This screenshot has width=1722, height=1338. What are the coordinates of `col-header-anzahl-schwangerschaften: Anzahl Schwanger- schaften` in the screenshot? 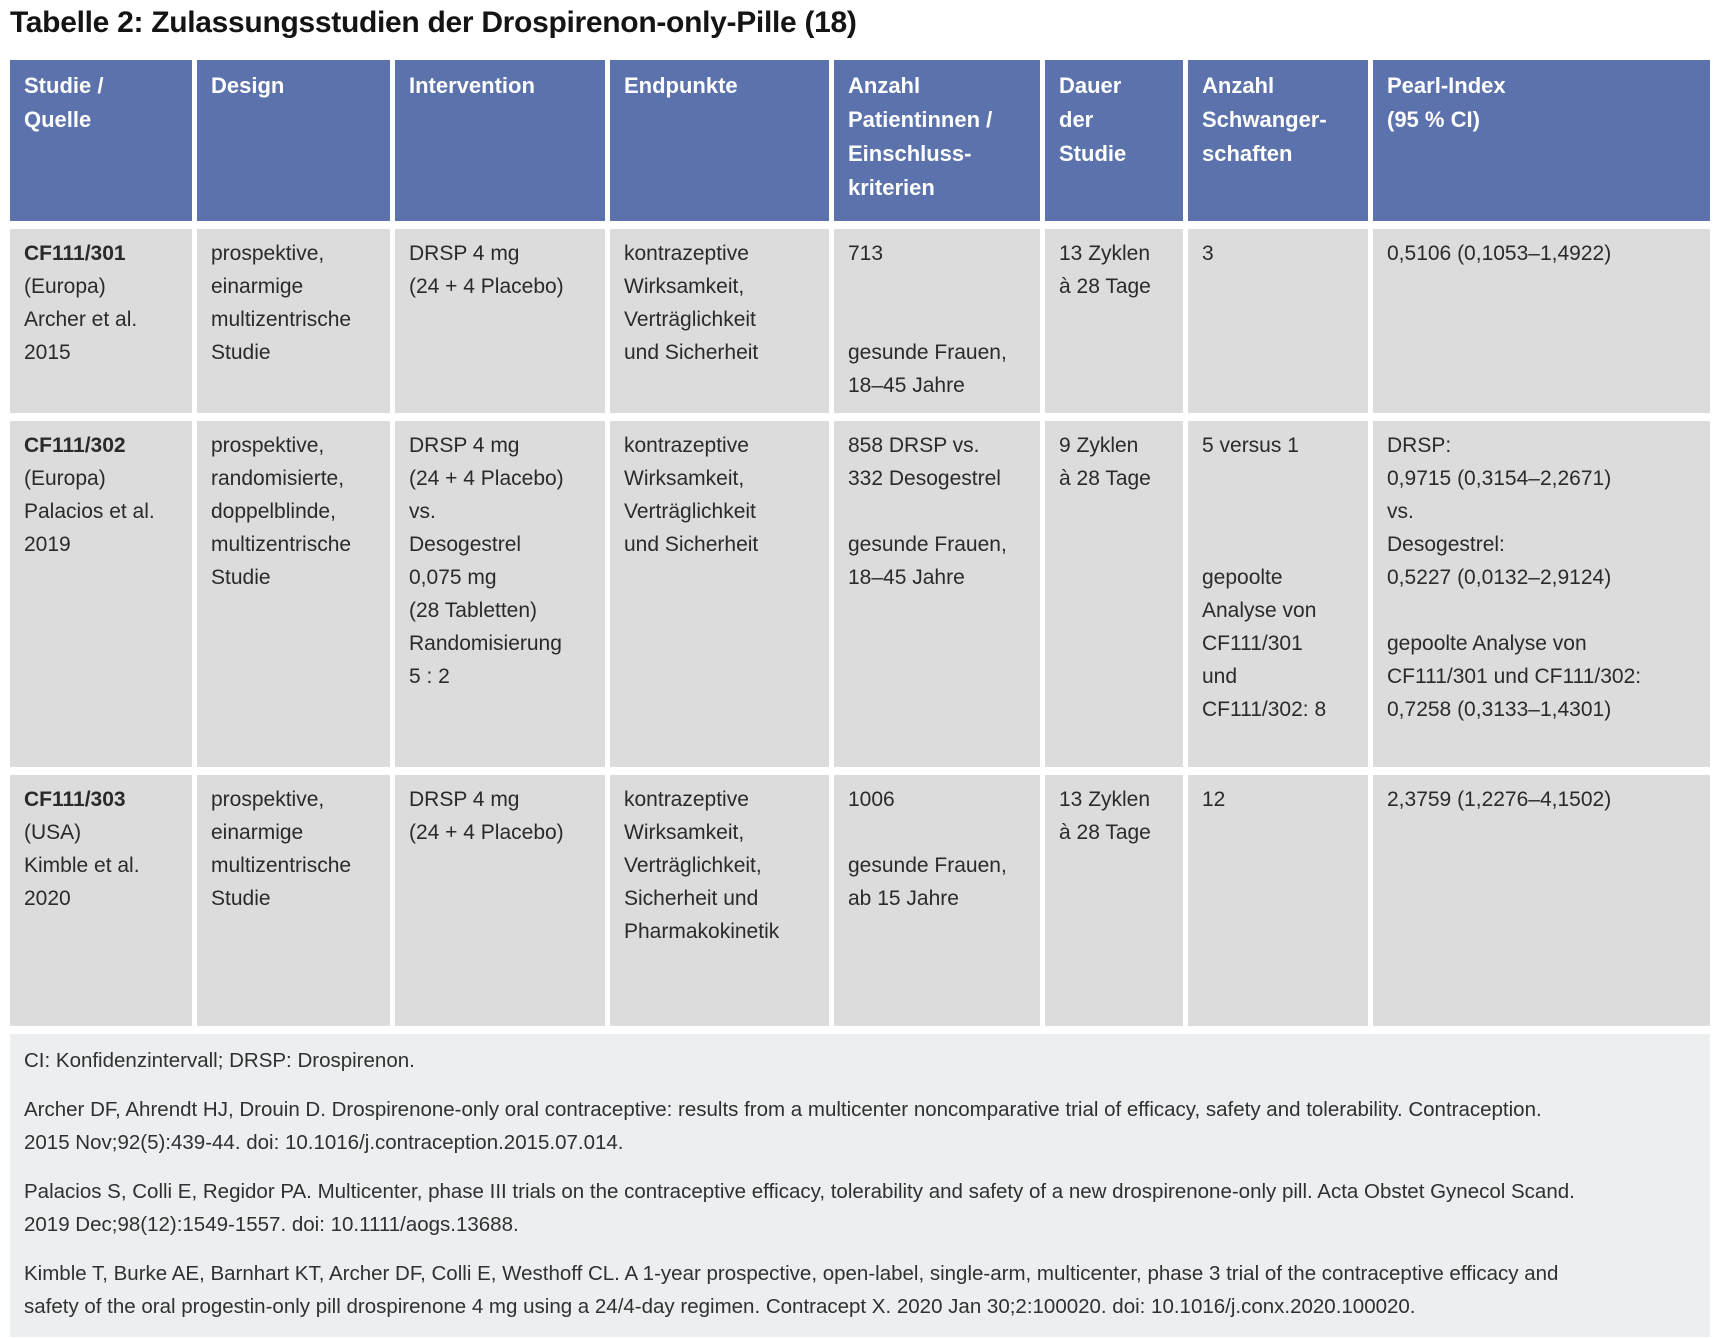 It's located at (1278, 140).